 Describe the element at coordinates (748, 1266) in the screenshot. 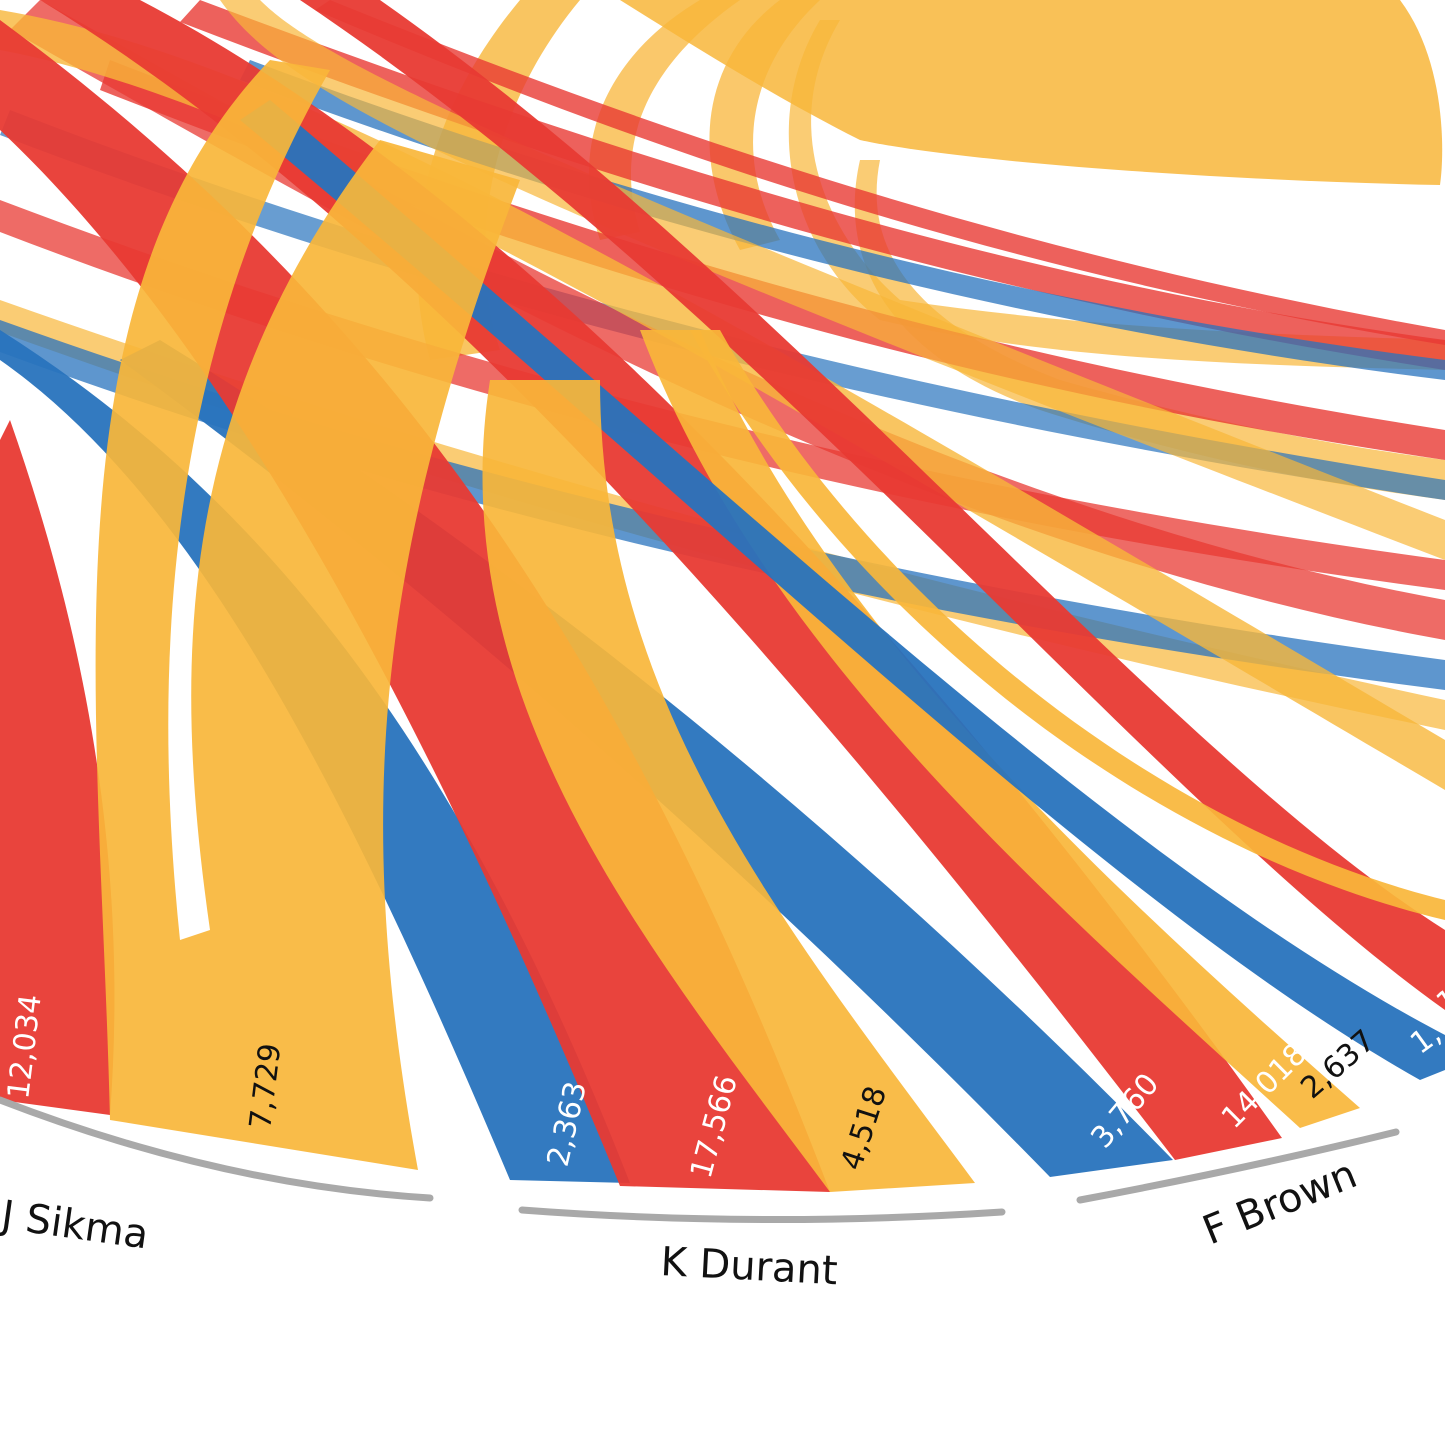

I see `player-label-k-durant: K Durant` at that location.